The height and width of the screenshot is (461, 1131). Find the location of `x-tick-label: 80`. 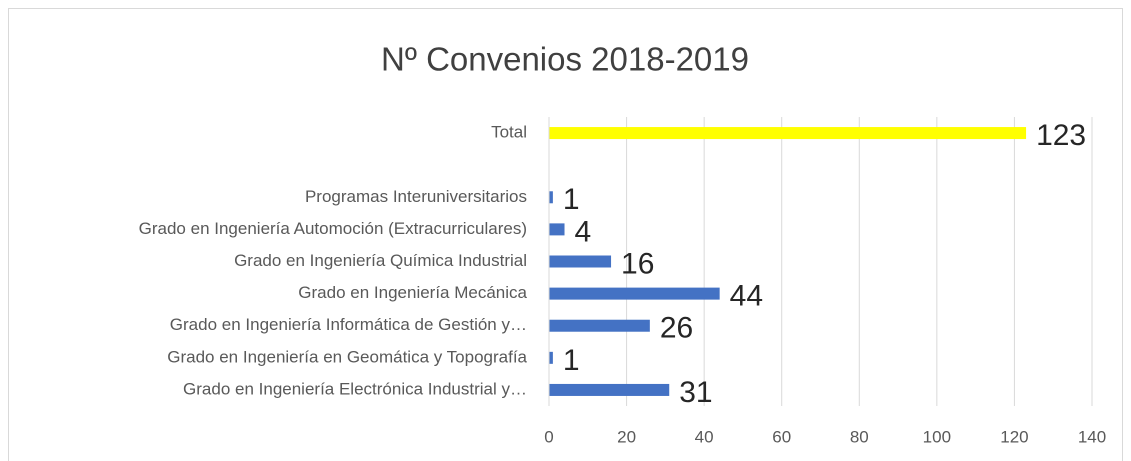

x-tick-label: 80 is located at coordinates (859, 436).